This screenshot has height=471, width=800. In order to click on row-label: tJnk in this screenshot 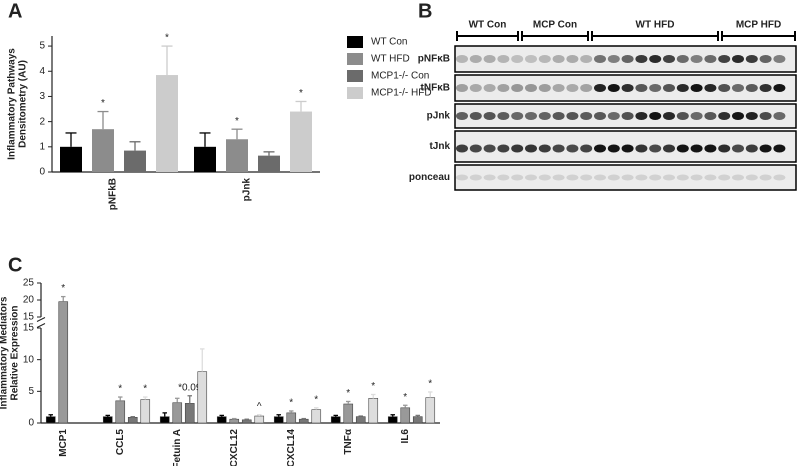, I will do `click(439, 146)`.